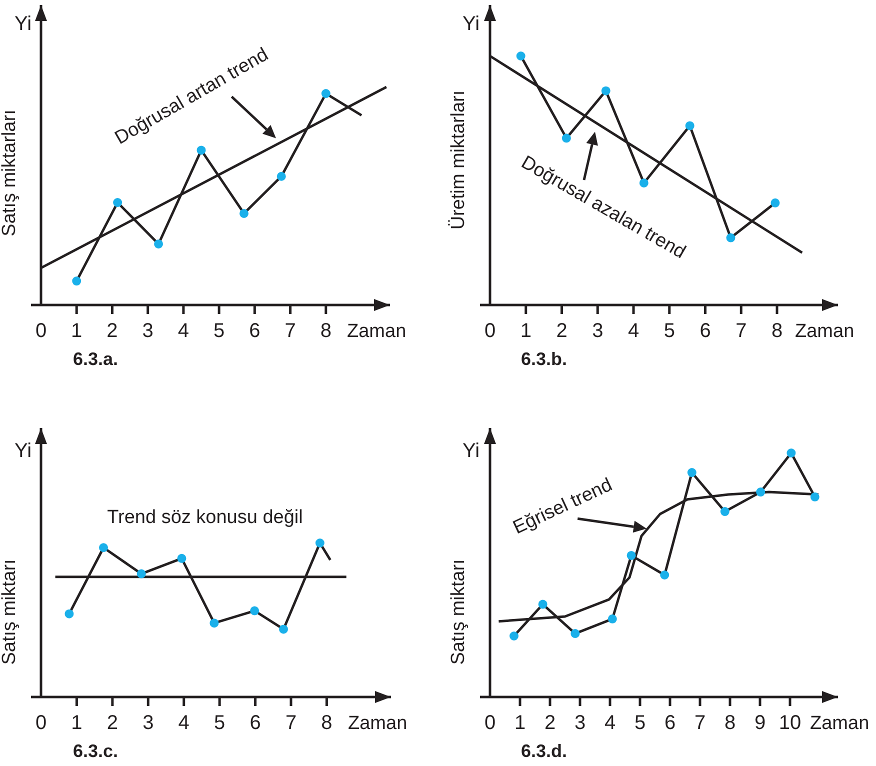 The height and width of the screenshot is (766, 876). I want to click on text: 6.3.a., so click(95, 359).